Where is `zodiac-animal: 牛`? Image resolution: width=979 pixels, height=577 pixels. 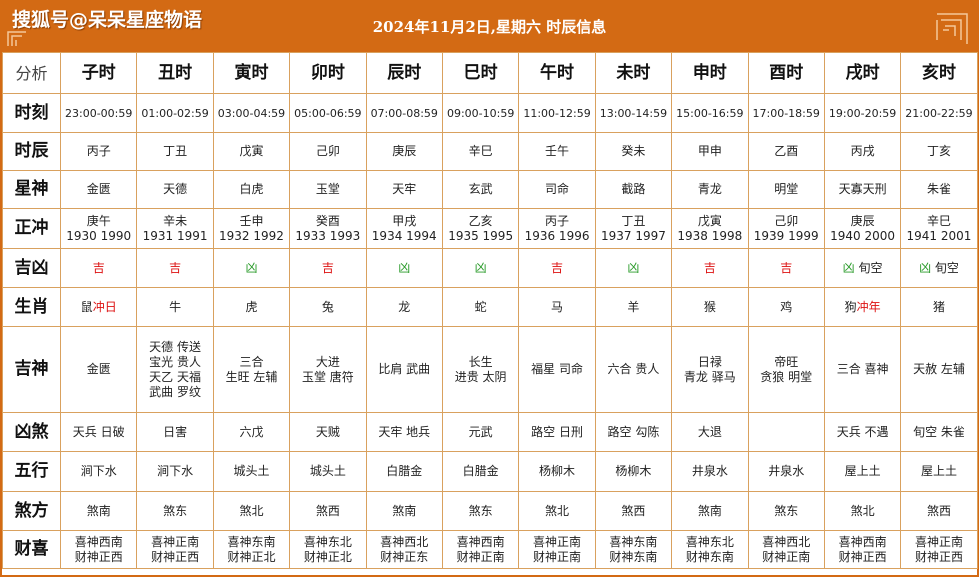
zodiac-animal: 牛 is located at coordinates (175, 306).